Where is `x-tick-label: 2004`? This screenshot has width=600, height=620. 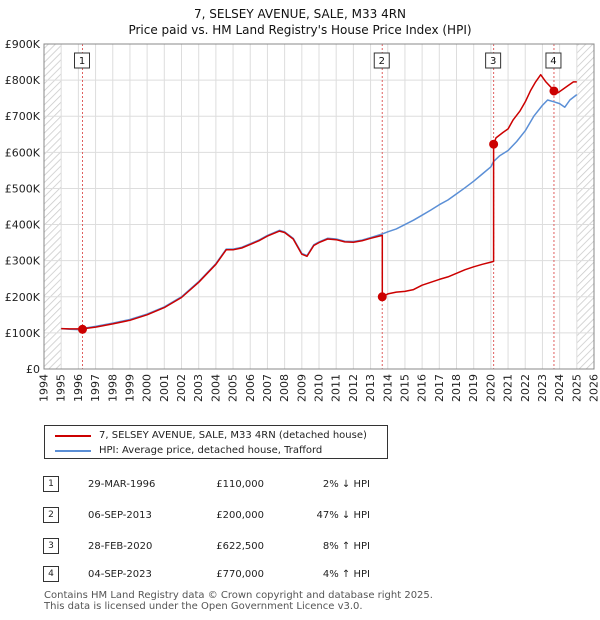 x-tick-label: 2004 is located at coordinates (215, 388).